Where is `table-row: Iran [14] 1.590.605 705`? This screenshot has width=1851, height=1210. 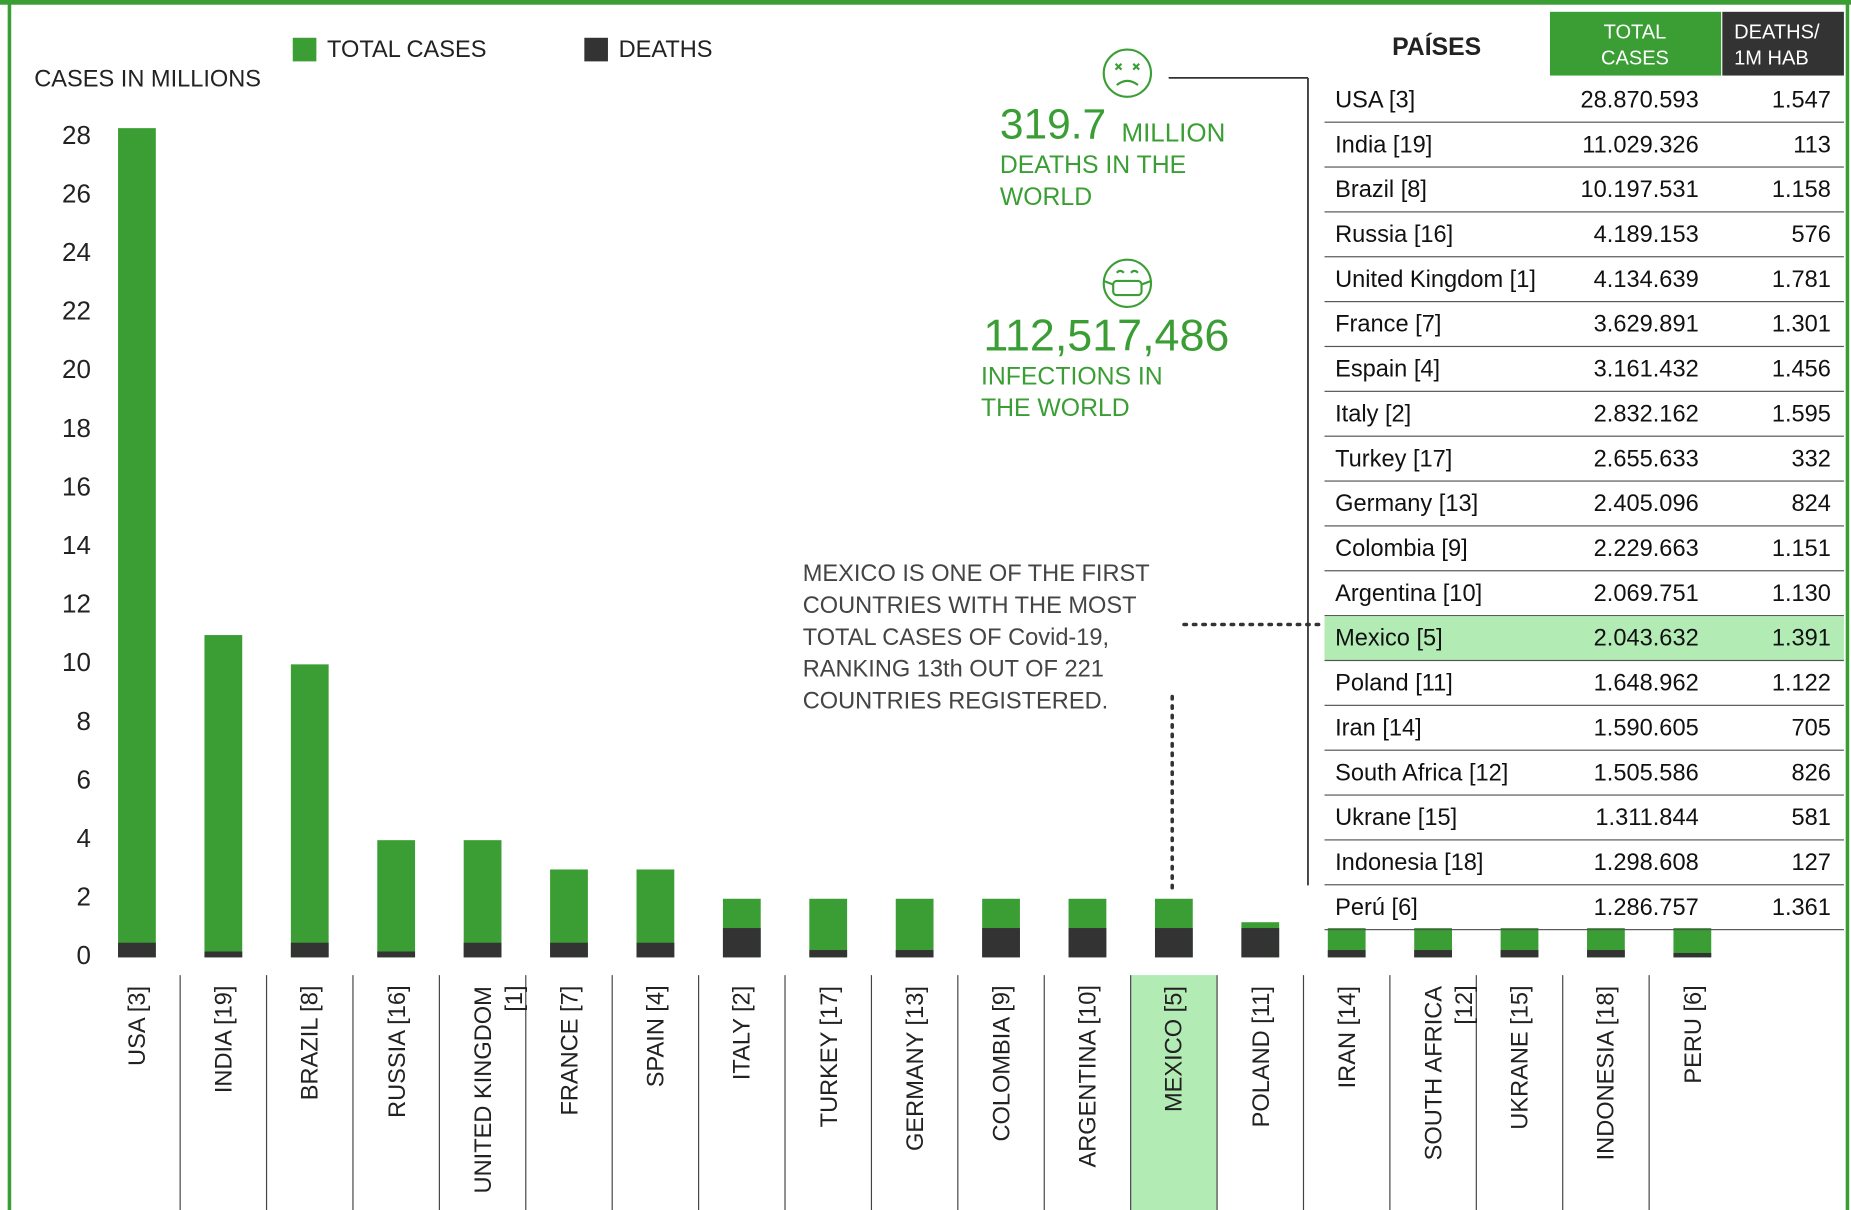
table-row: Iran [14] 1.590.605 705 is located at coordinates (1584, 728).